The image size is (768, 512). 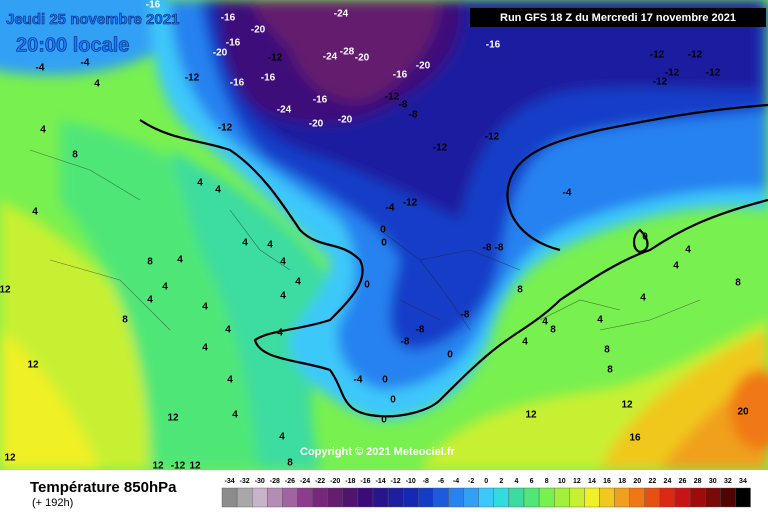 What do you see at coordinates (637, 481) in the screenshot?
I see `scale-label: 20` at bounding box center [637, 481].